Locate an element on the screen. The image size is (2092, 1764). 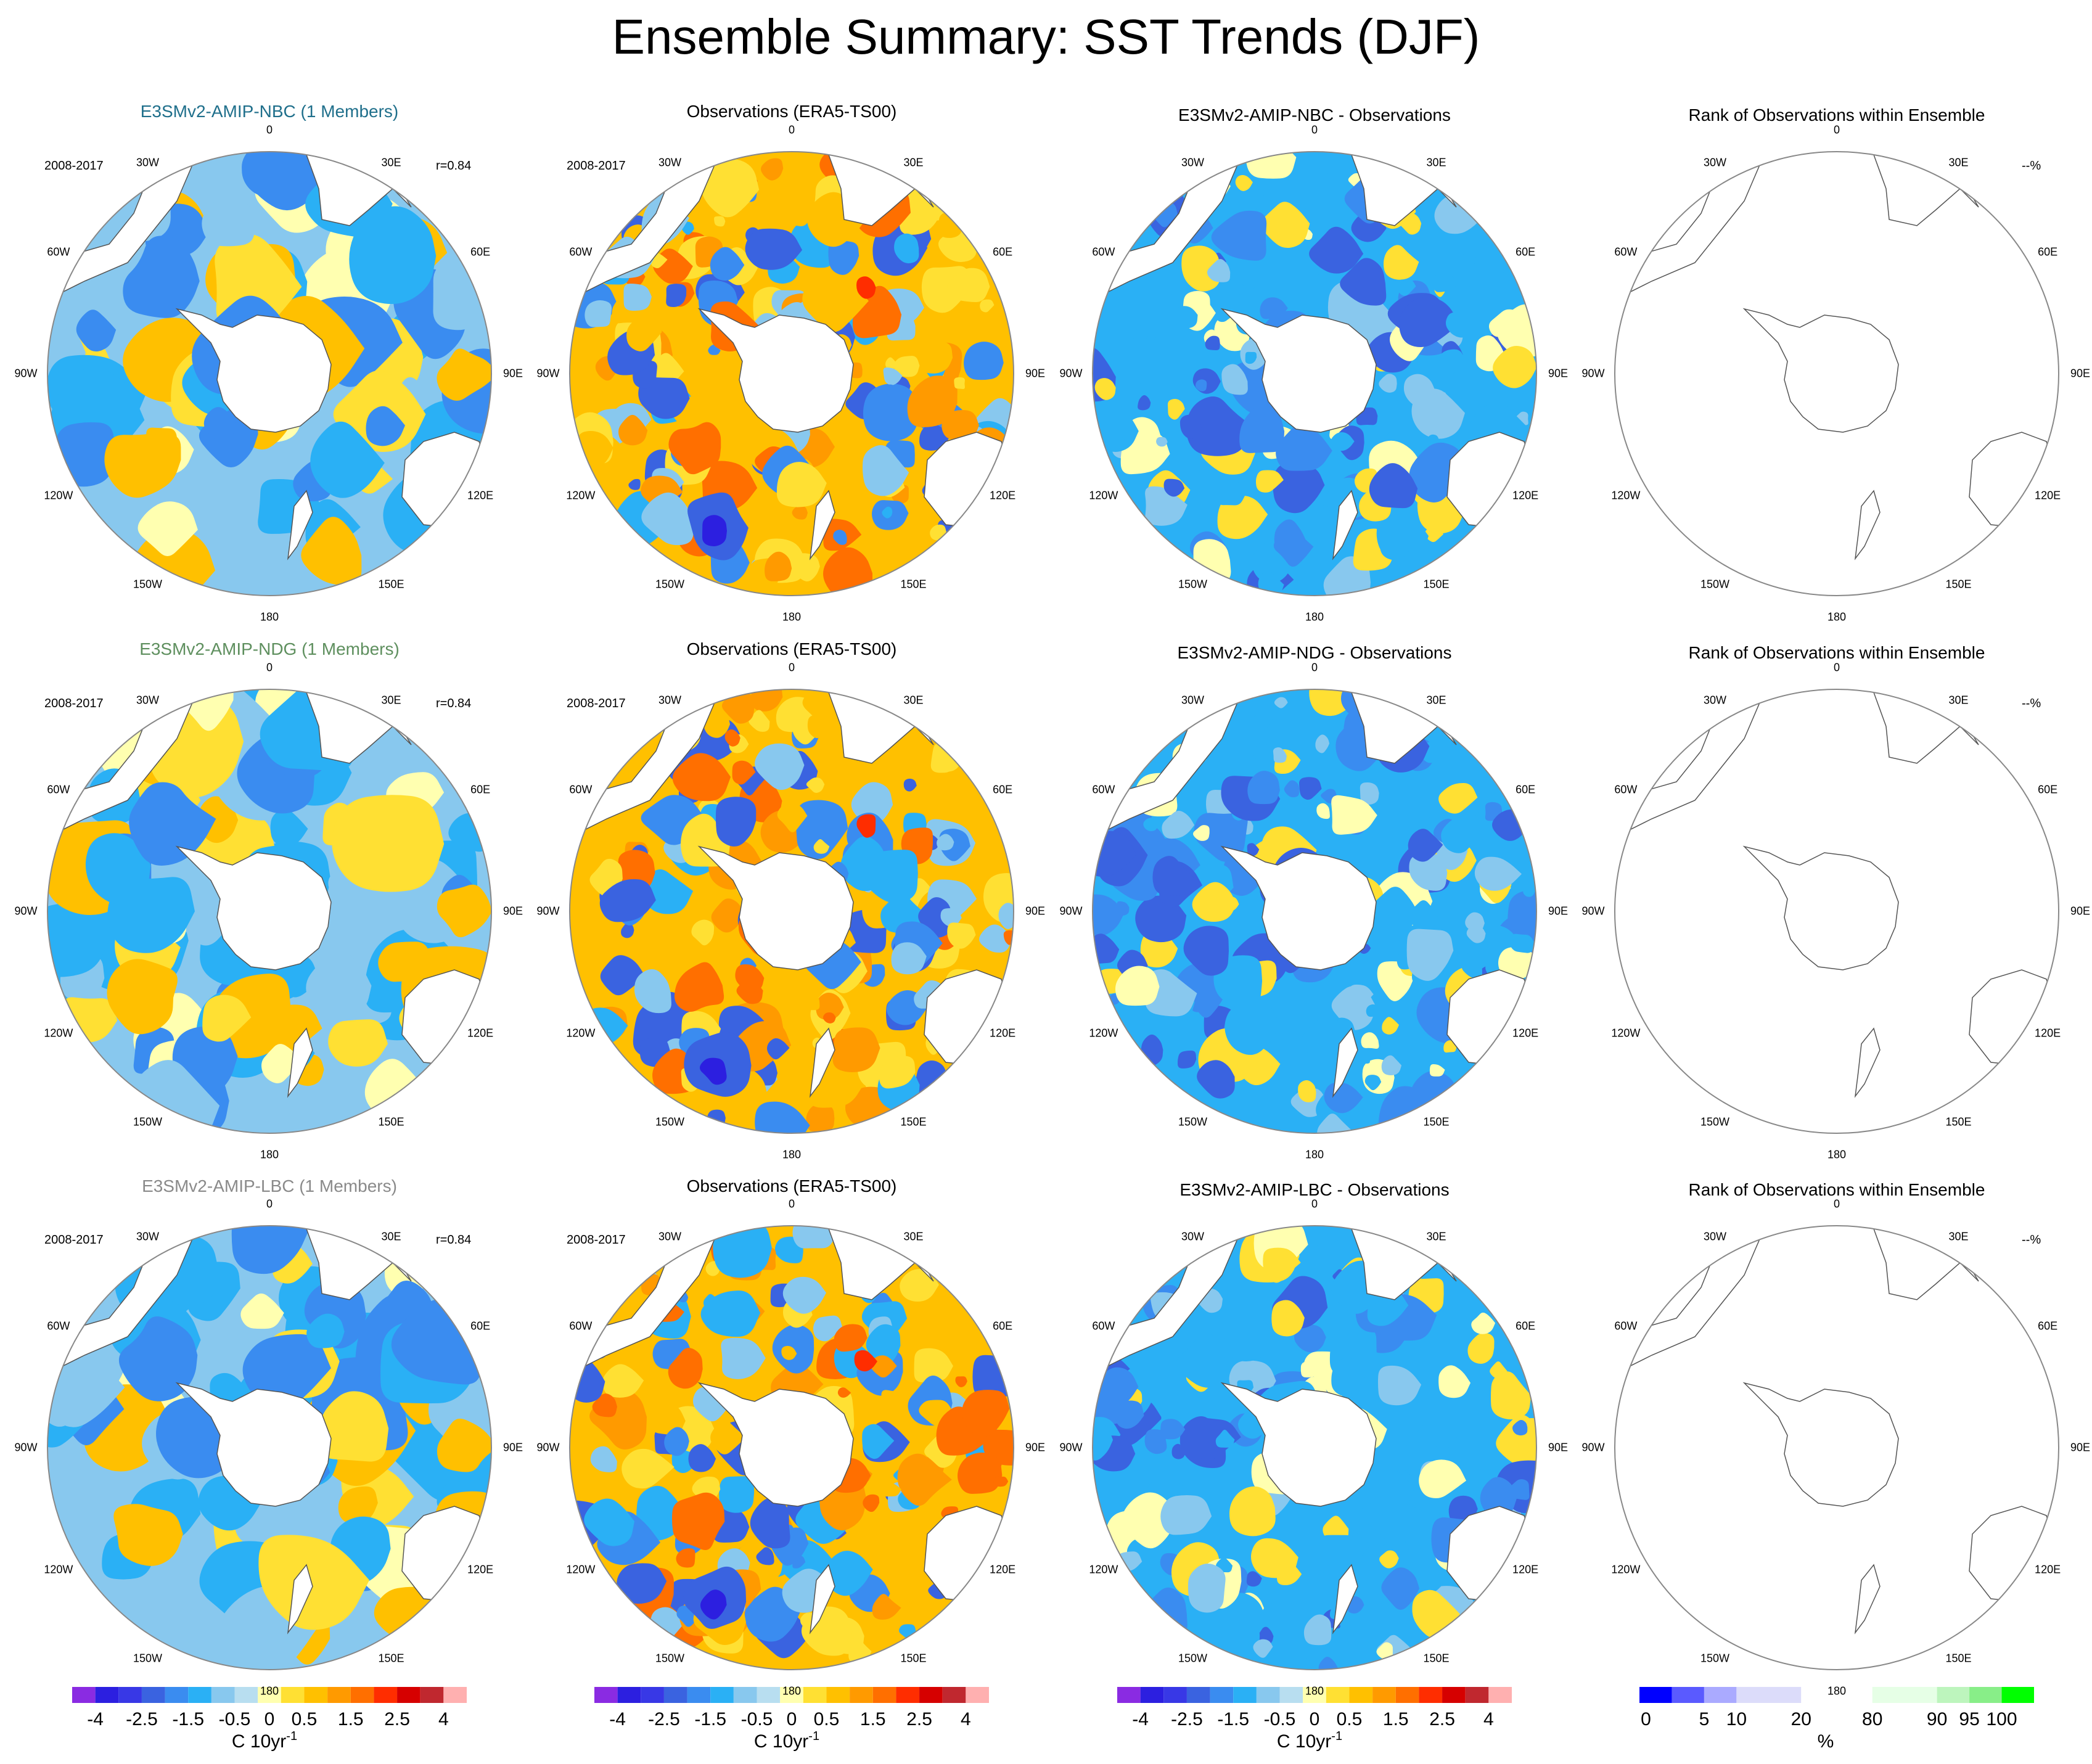
colorbar-tick-label: -0.5 is located at coordinates (757, 1719).